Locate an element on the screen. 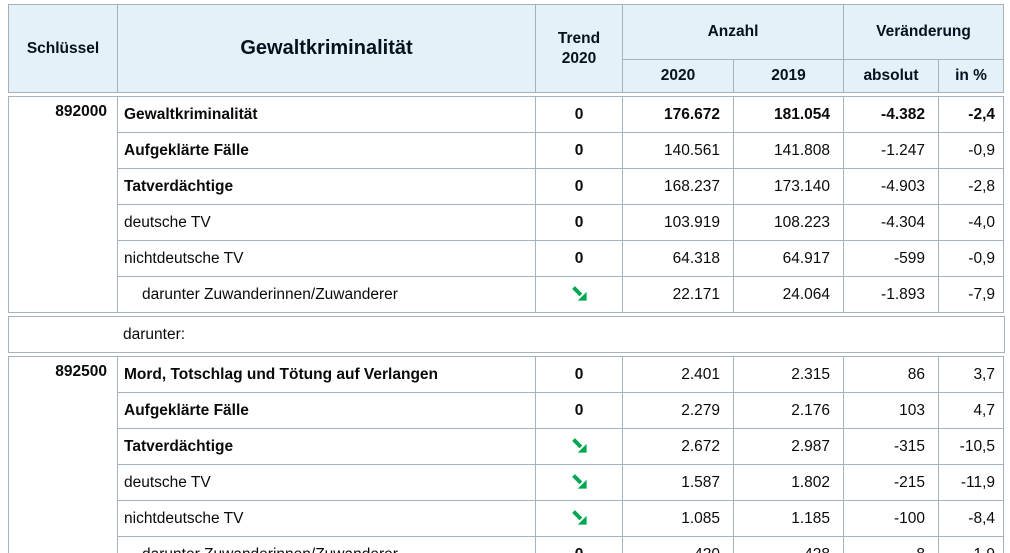  column-header-key: Schlüssel is located at coordinates (63, 48).